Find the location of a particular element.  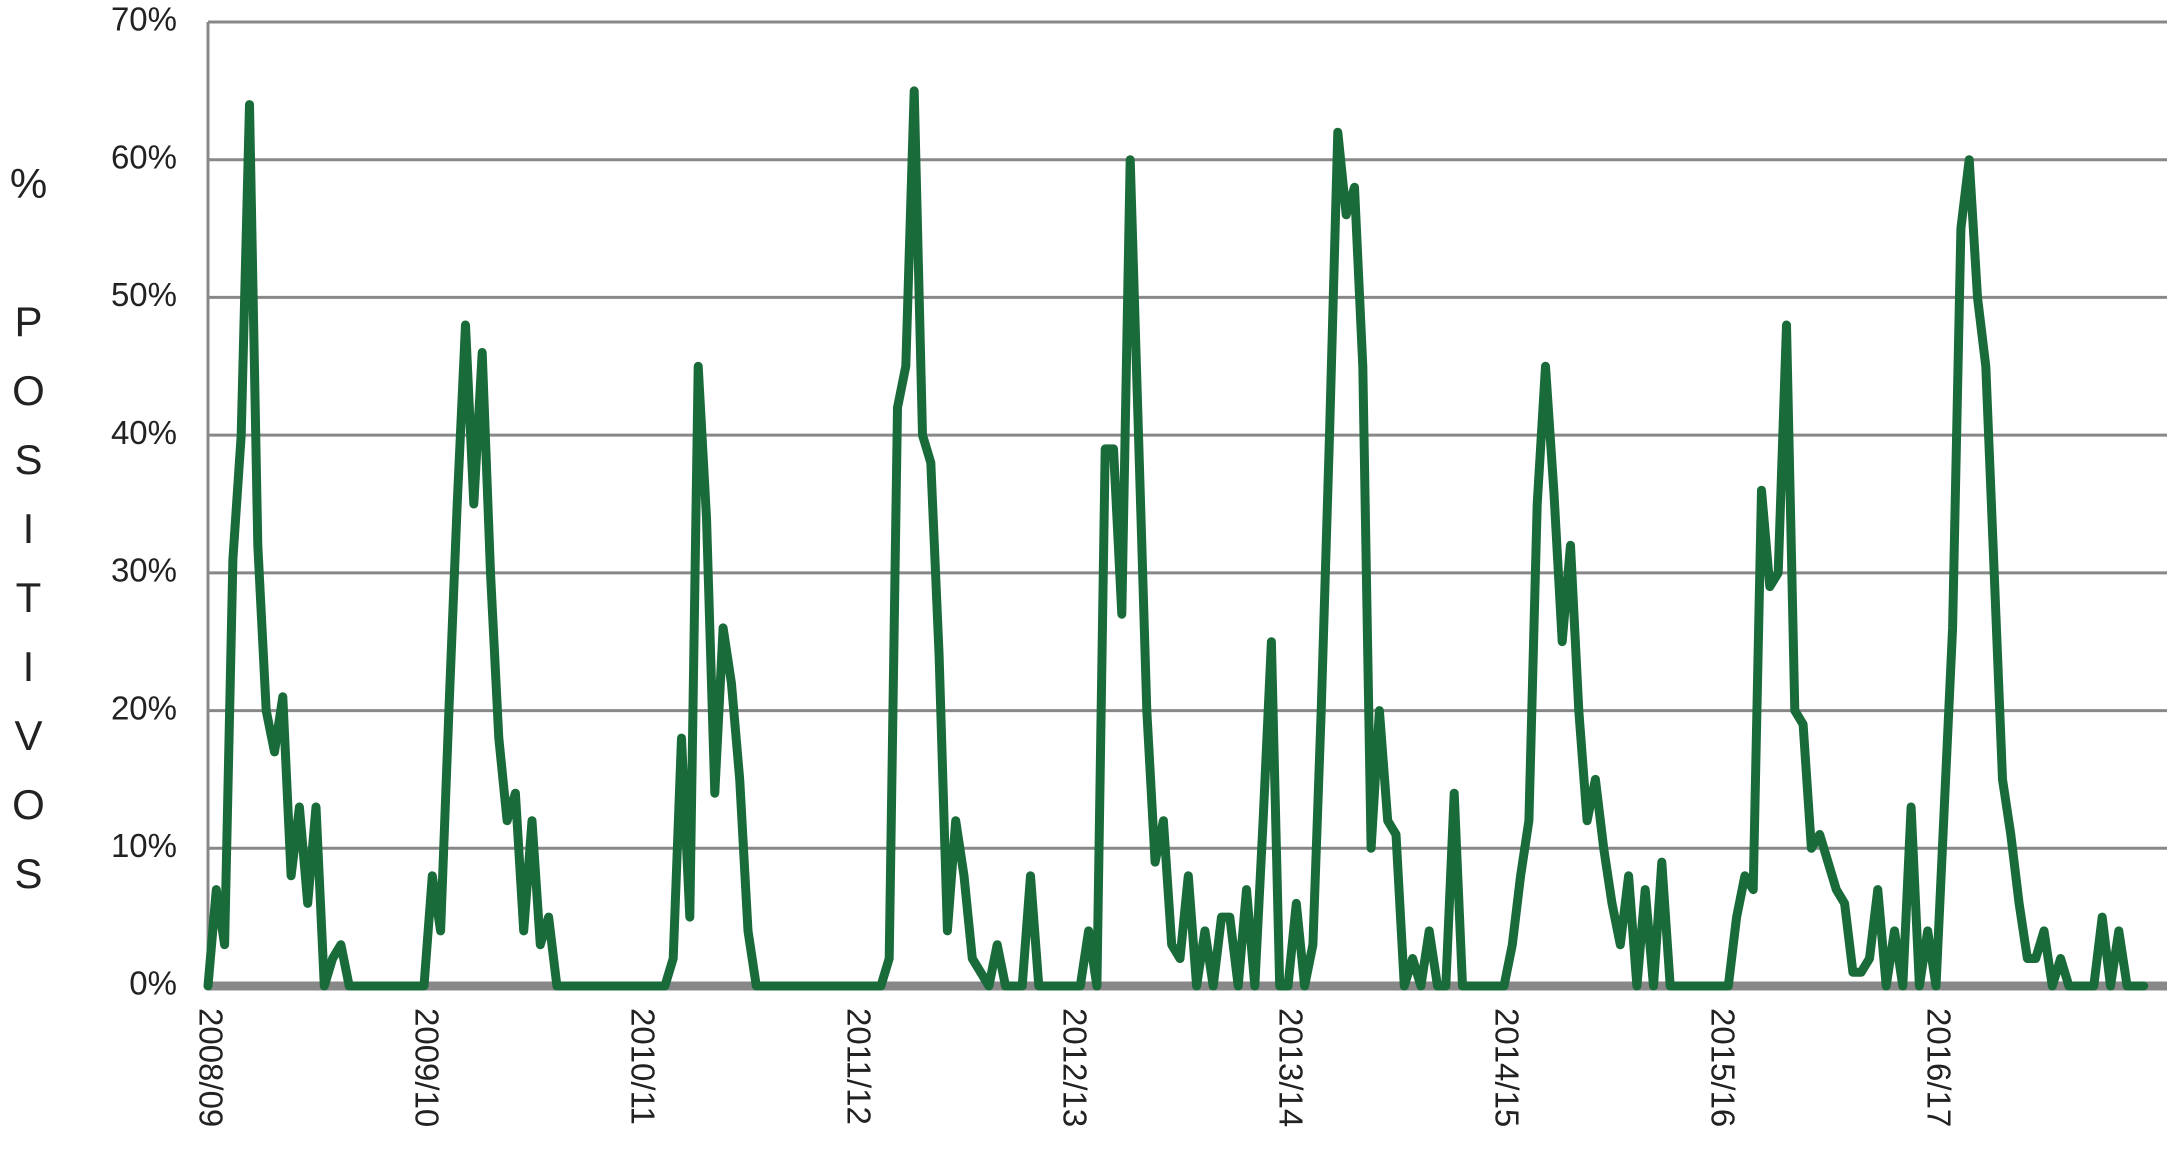

x-tick-label: 2014/15 is located at coordinates (1506, 1067).